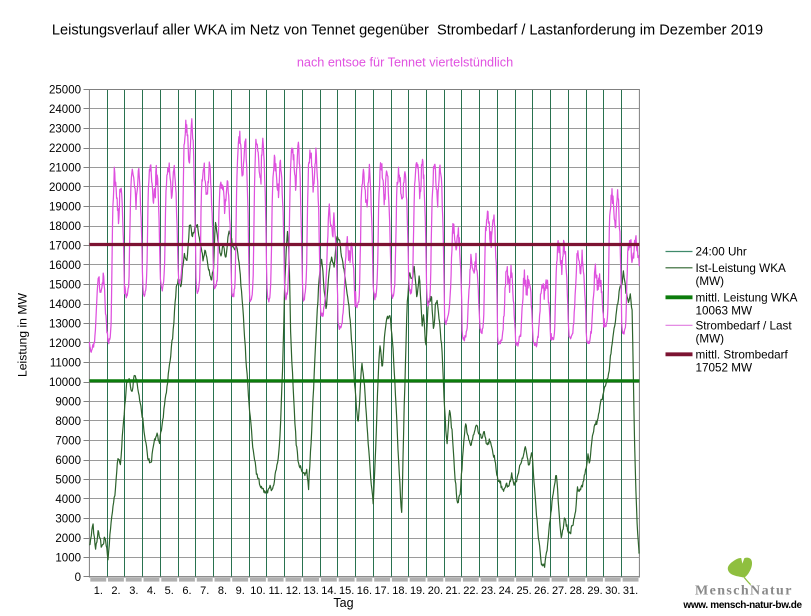  Describe the element at coordinates (68, 461) in the screenshot. I see `svg-text: 6000` at that location.